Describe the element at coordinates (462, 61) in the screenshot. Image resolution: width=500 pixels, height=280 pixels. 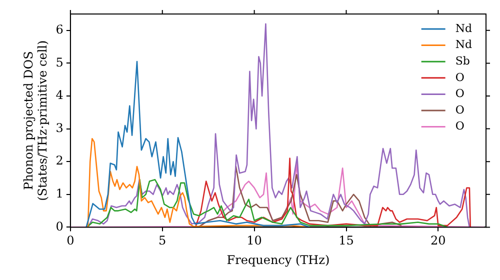
I see `legend-label: Sb` at that location.